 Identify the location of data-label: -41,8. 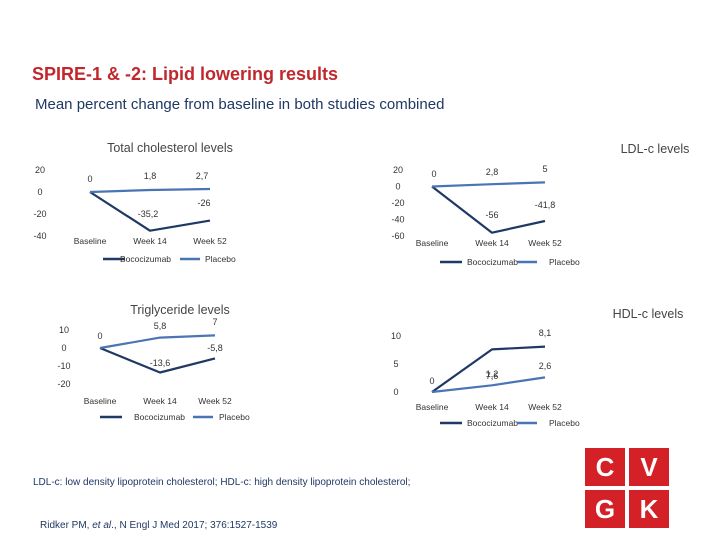
(545, 205).